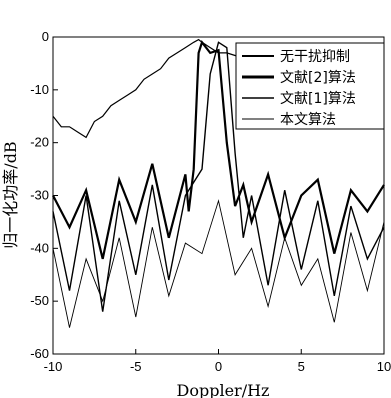 Image resolution: width=391 pixels, height=398 pixels. Describe the element at coordinates (53, 366) in the screenshot. I see `x-tick-label: -10` at that location.